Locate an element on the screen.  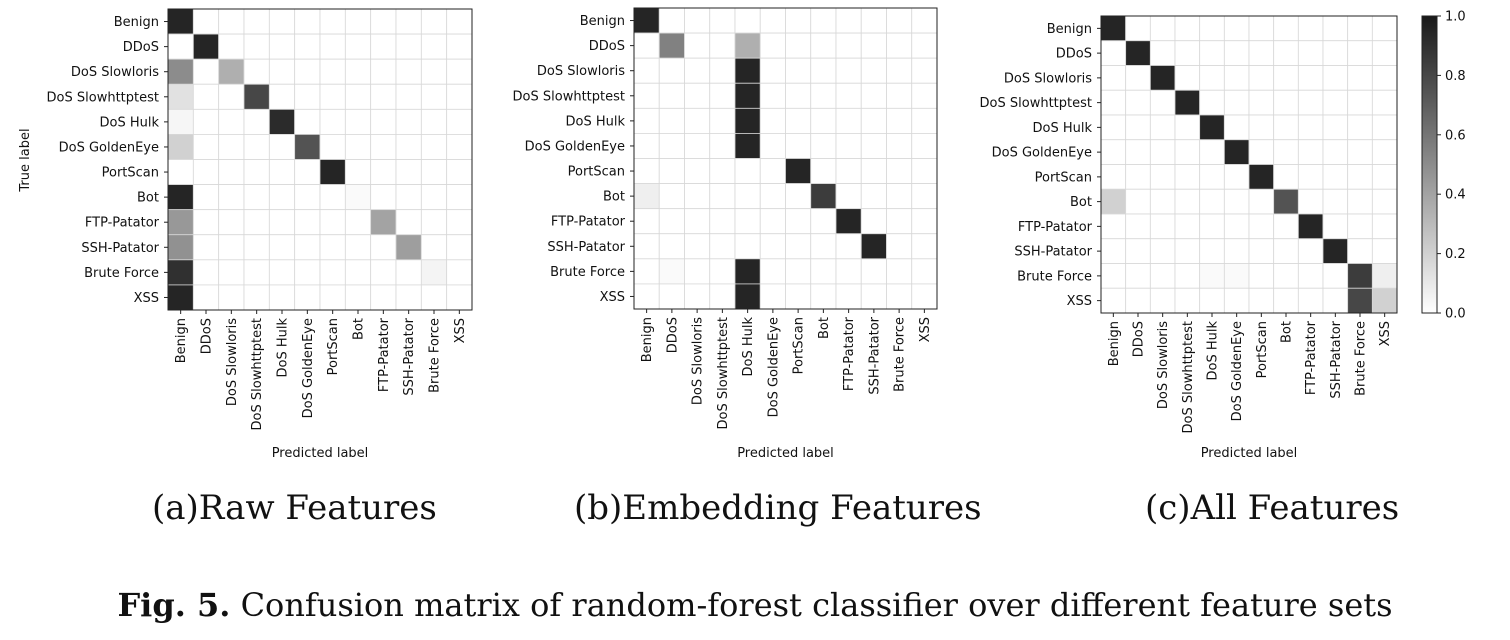
y-tick-label: SSH-Patator is located at coordinates (586, 247).